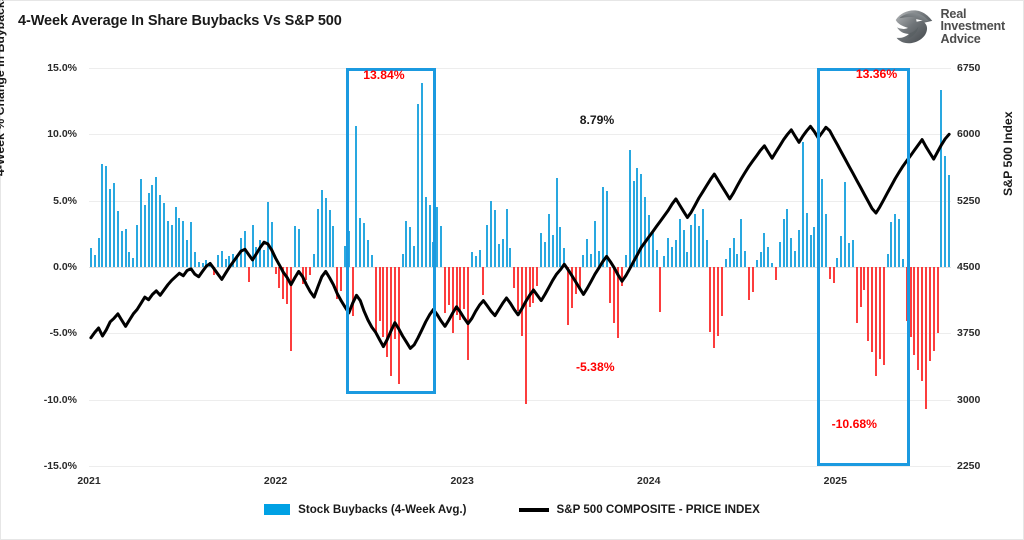 This screenshot has height=540, width=1024. What do you see at coordinates (969, 466) in the screenshot?
I see `y-axis-right-tick: 2250` at bounding box center [969, 466].